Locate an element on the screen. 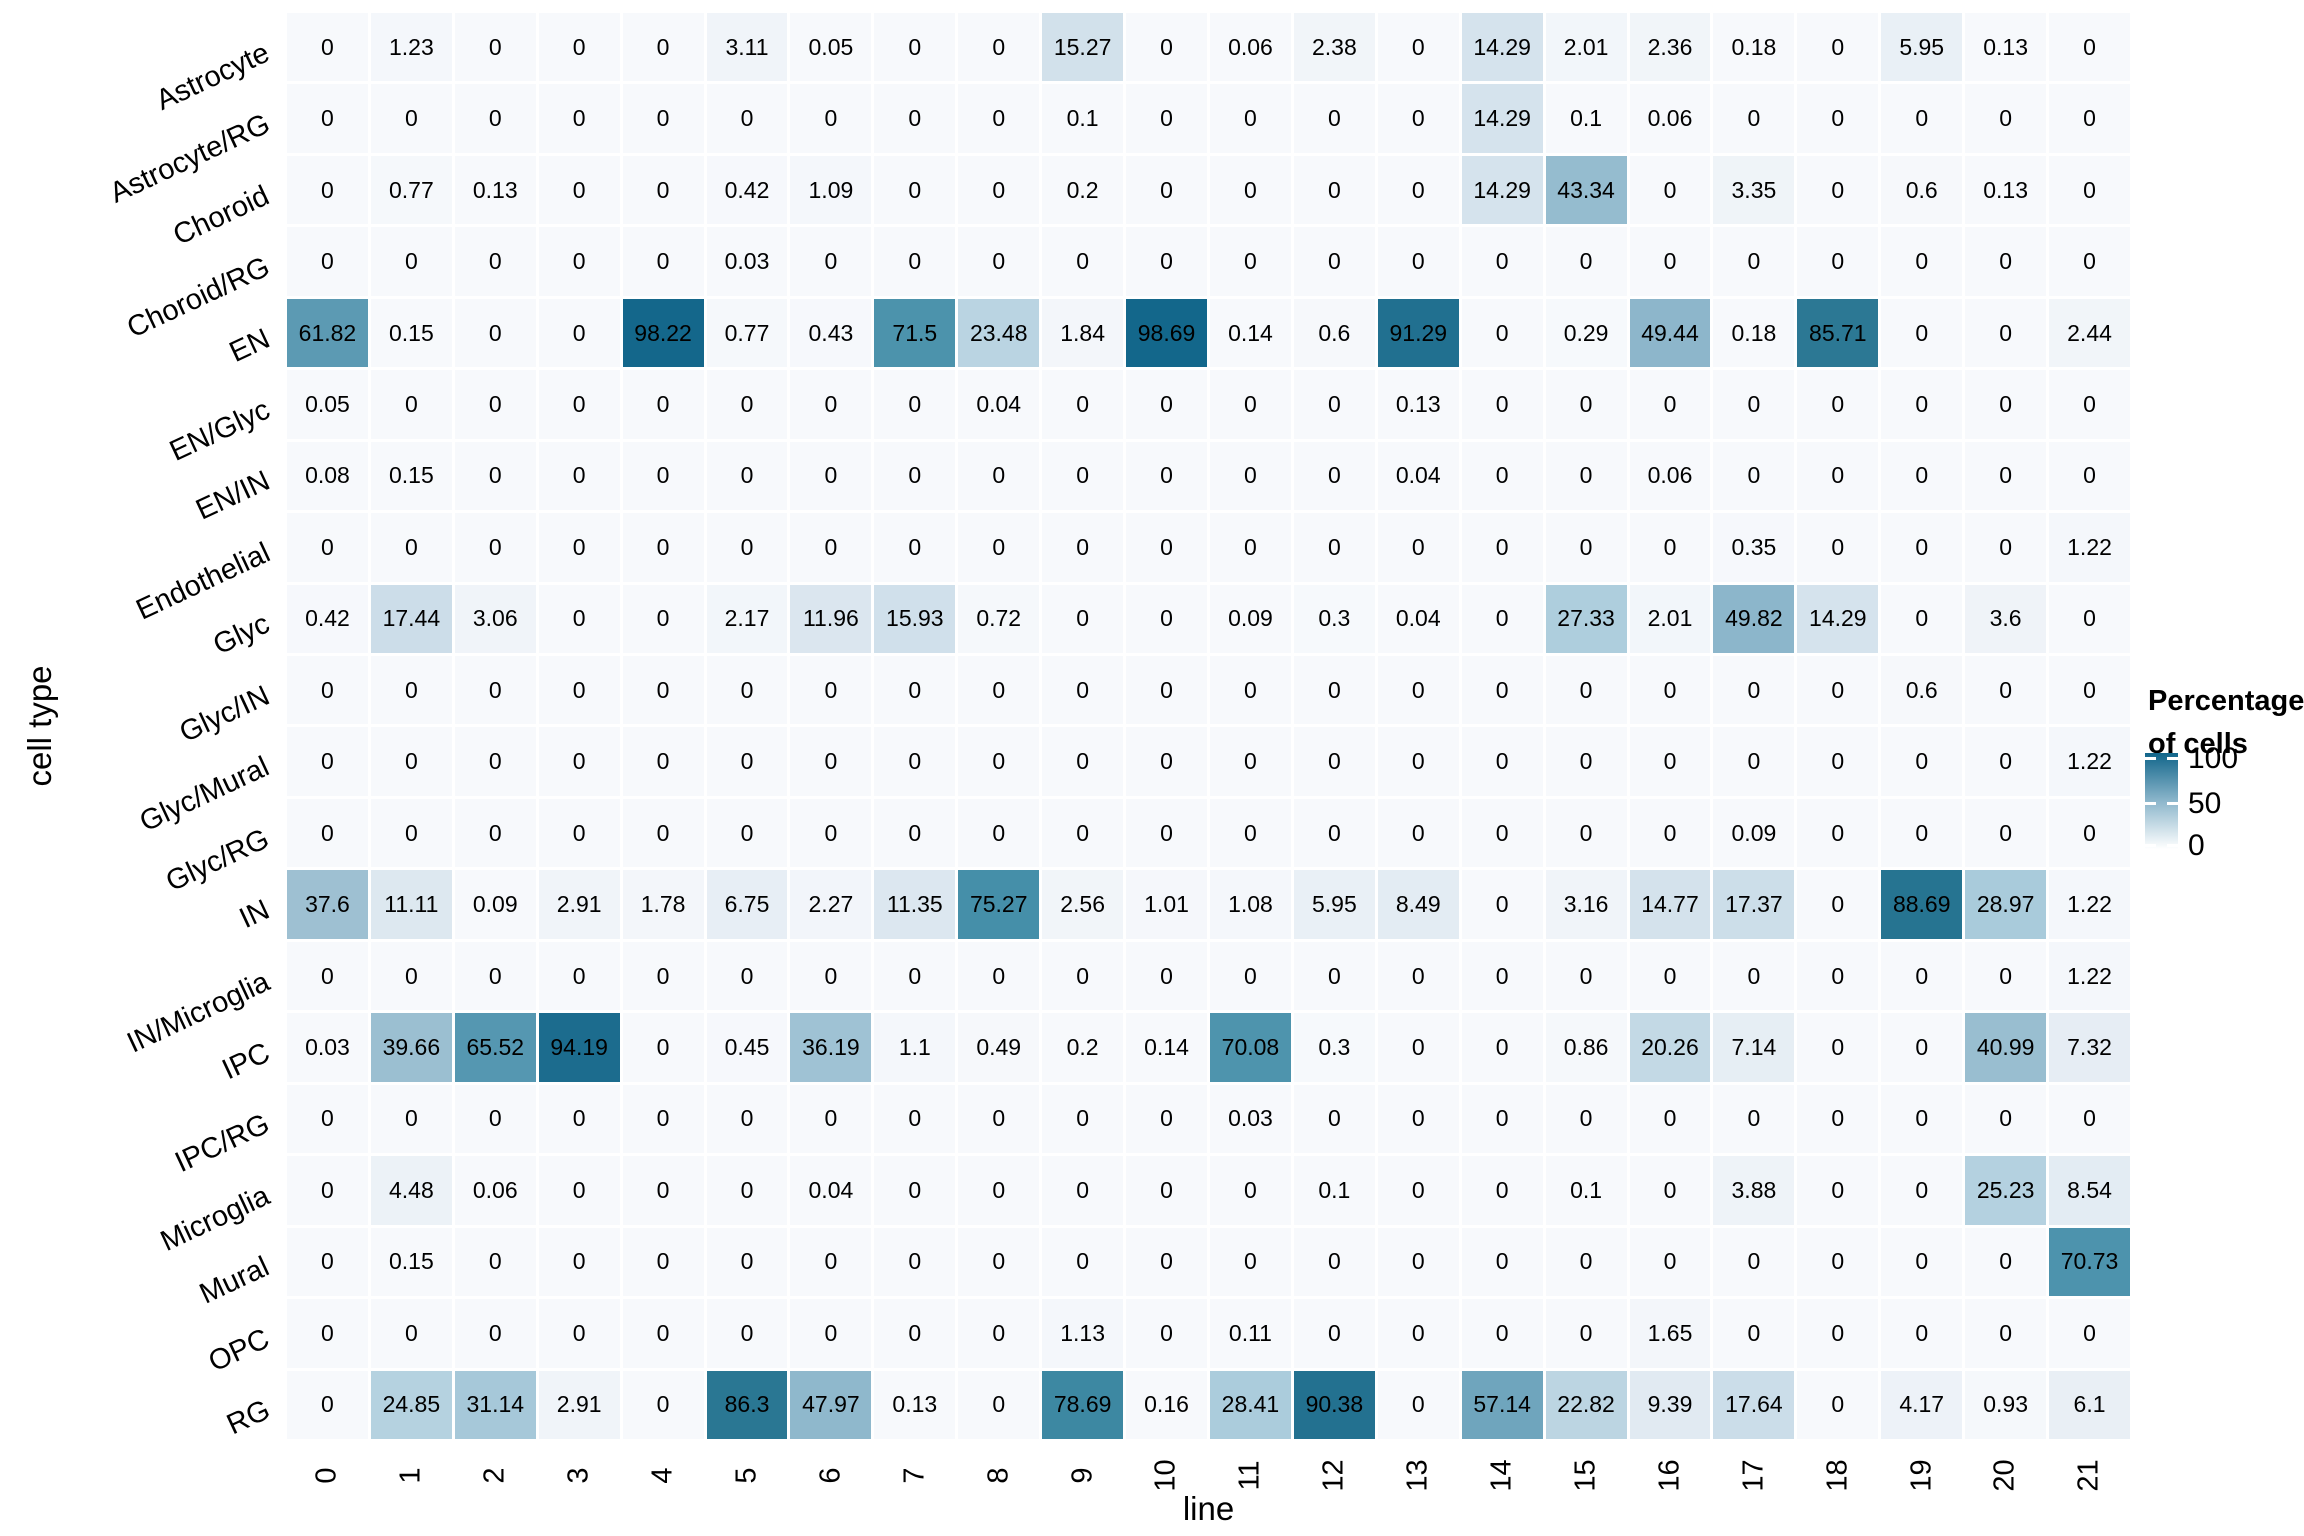 The width and height of the screenshot is (2304, 1536). heatmap-tile-RG-14: 57.14 is located at coordinates (1502, 1404).